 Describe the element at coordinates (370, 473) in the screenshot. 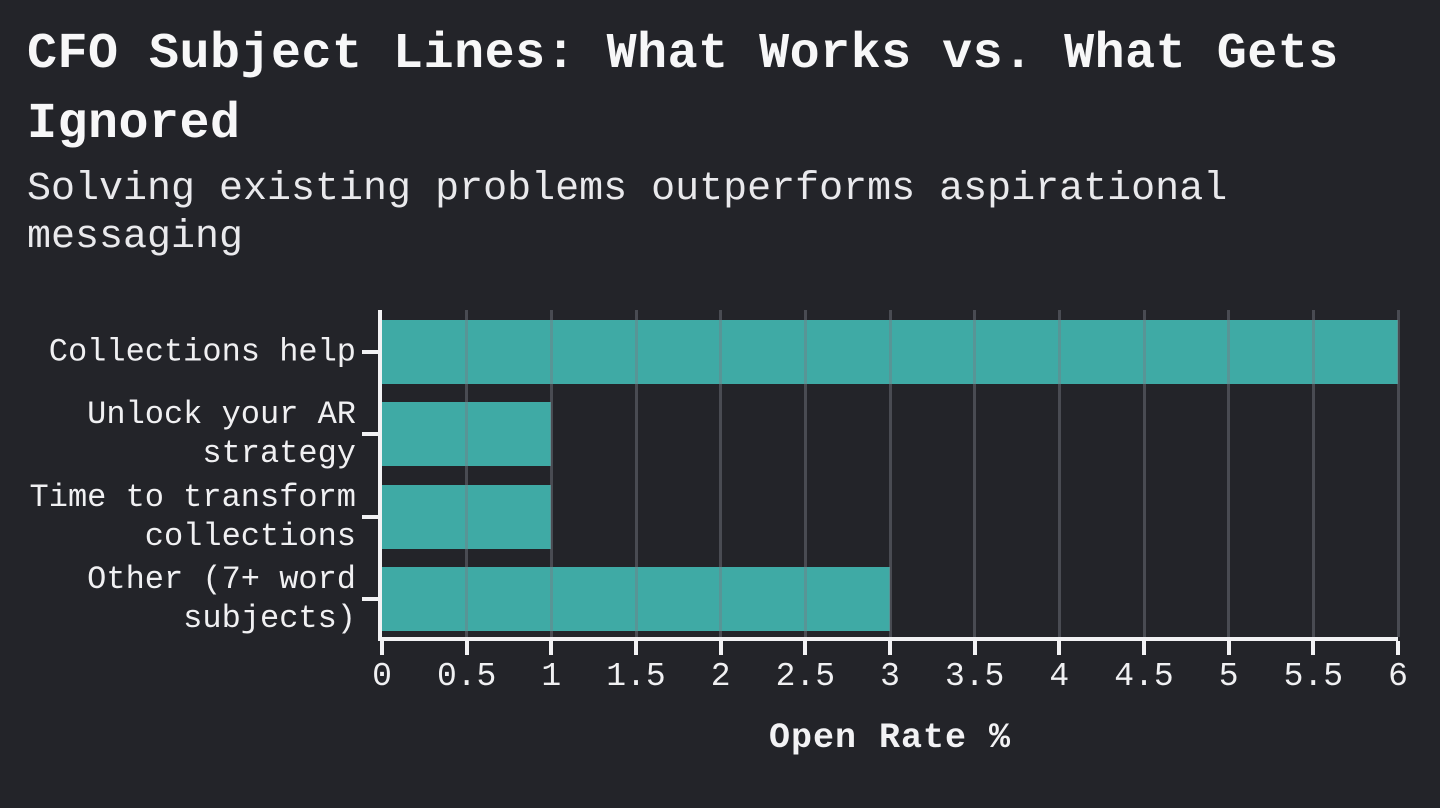

I see `y-axis-ticks` at that location.